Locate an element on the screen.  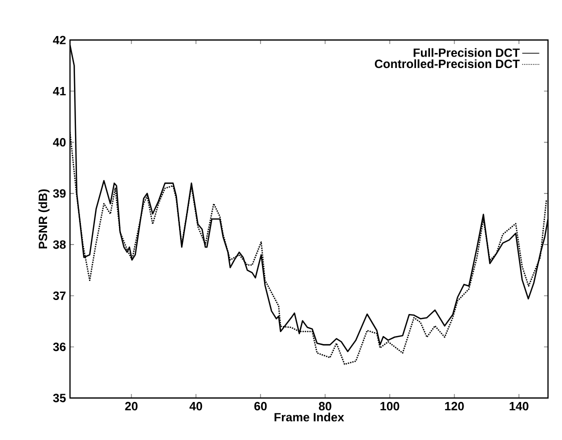
y-tick-label: 38 is located at coordinates (59, 244).